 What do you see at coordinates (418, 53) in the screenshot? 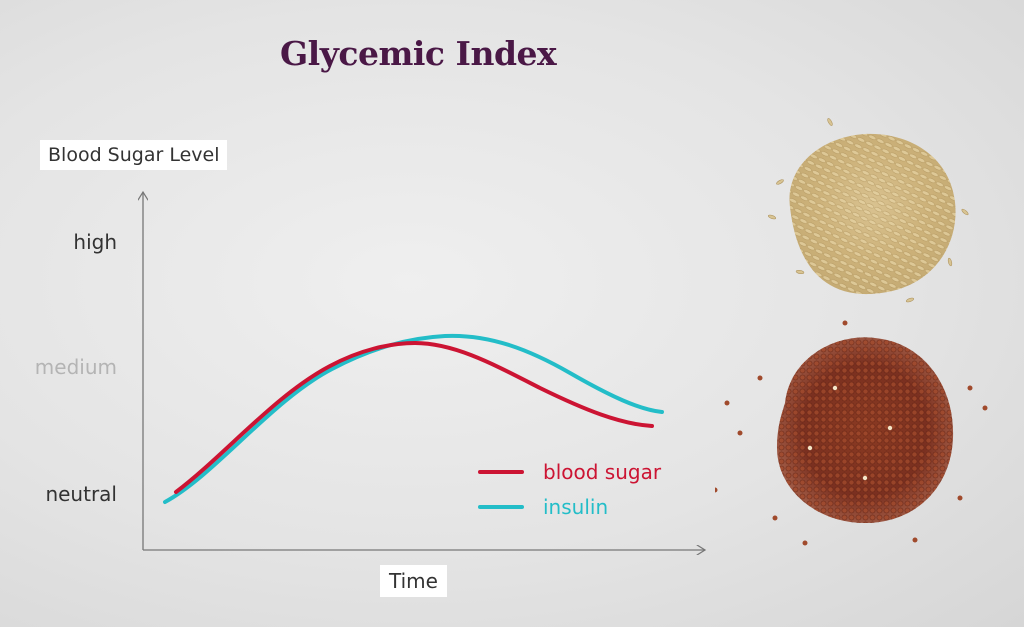
I see `chart-title: Glycemic Index` at bounding box center [418, 53].